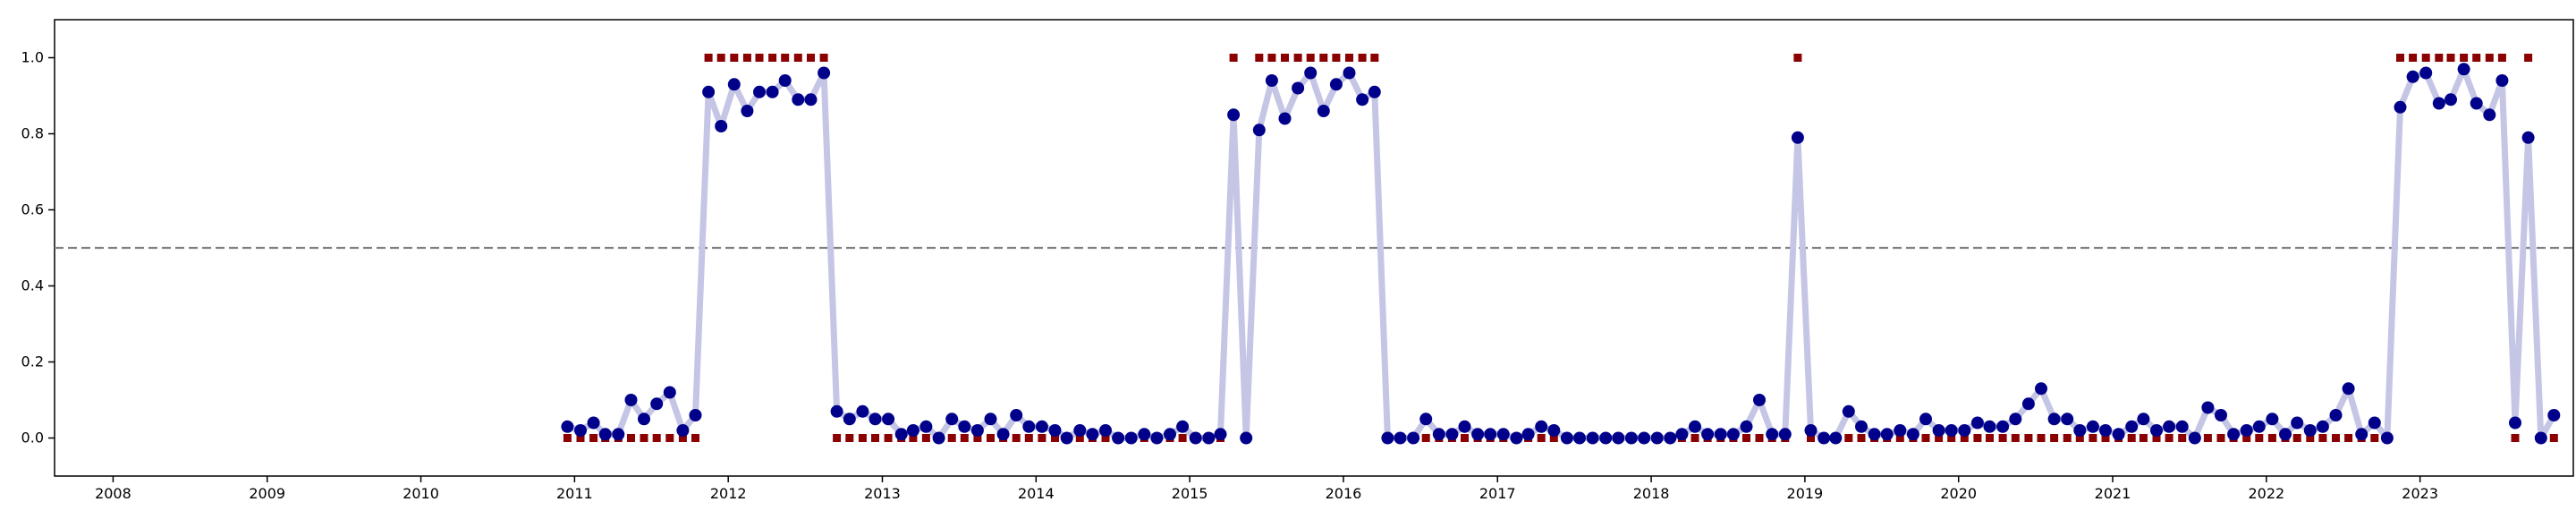 The height and width of the screenshot is (519, 2576). I want to click on y-axis: 0.0 0.2 0.4 0.6 0.8 1.0, so click(38, 248).